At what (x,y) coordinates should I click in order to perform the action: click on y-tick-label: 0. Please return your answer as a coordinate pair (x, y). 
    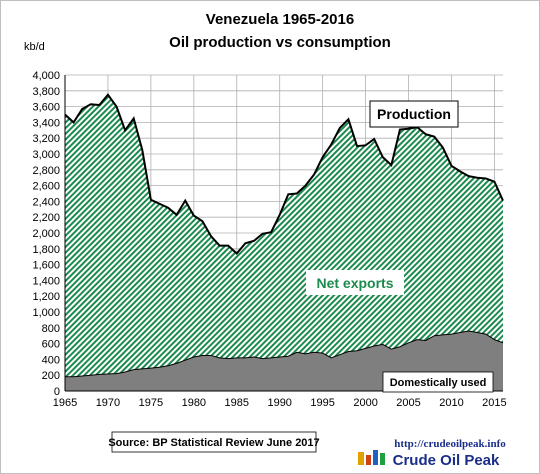
    Looking at the image, I should click on (57, 392).